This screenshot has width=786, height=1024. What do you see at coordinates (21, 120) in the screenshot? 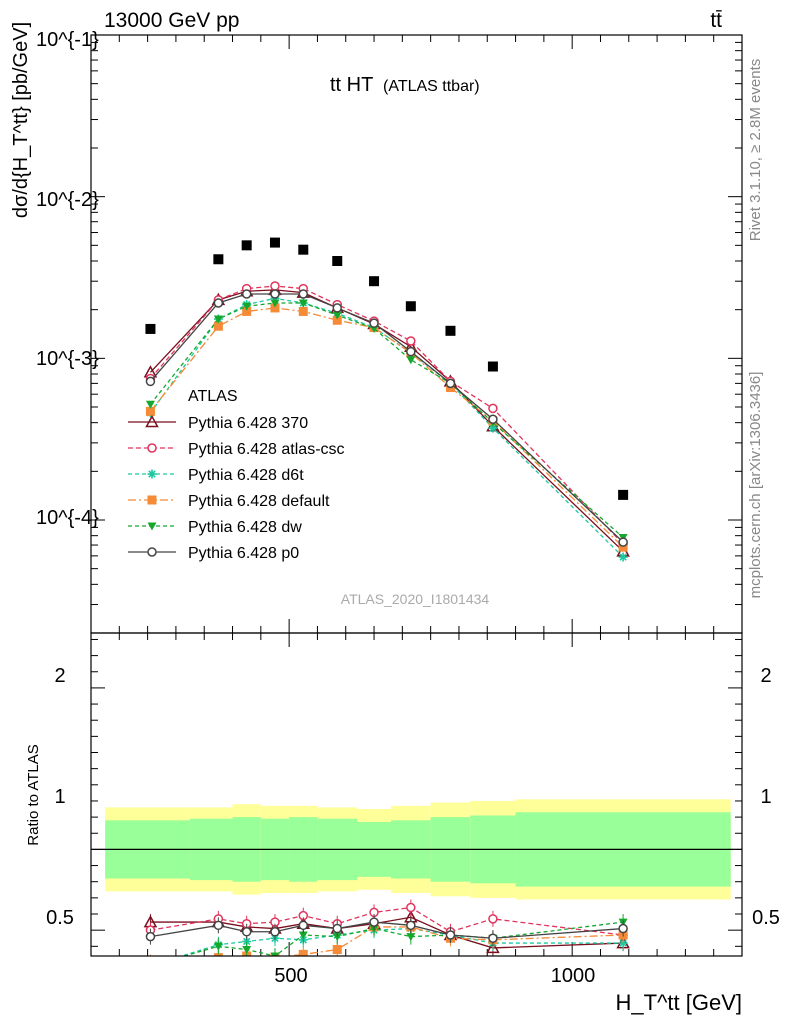
I see `main-y-label: dσ/d{H_T^tt} [pb/GeV]` at bounding box center [21, 120].